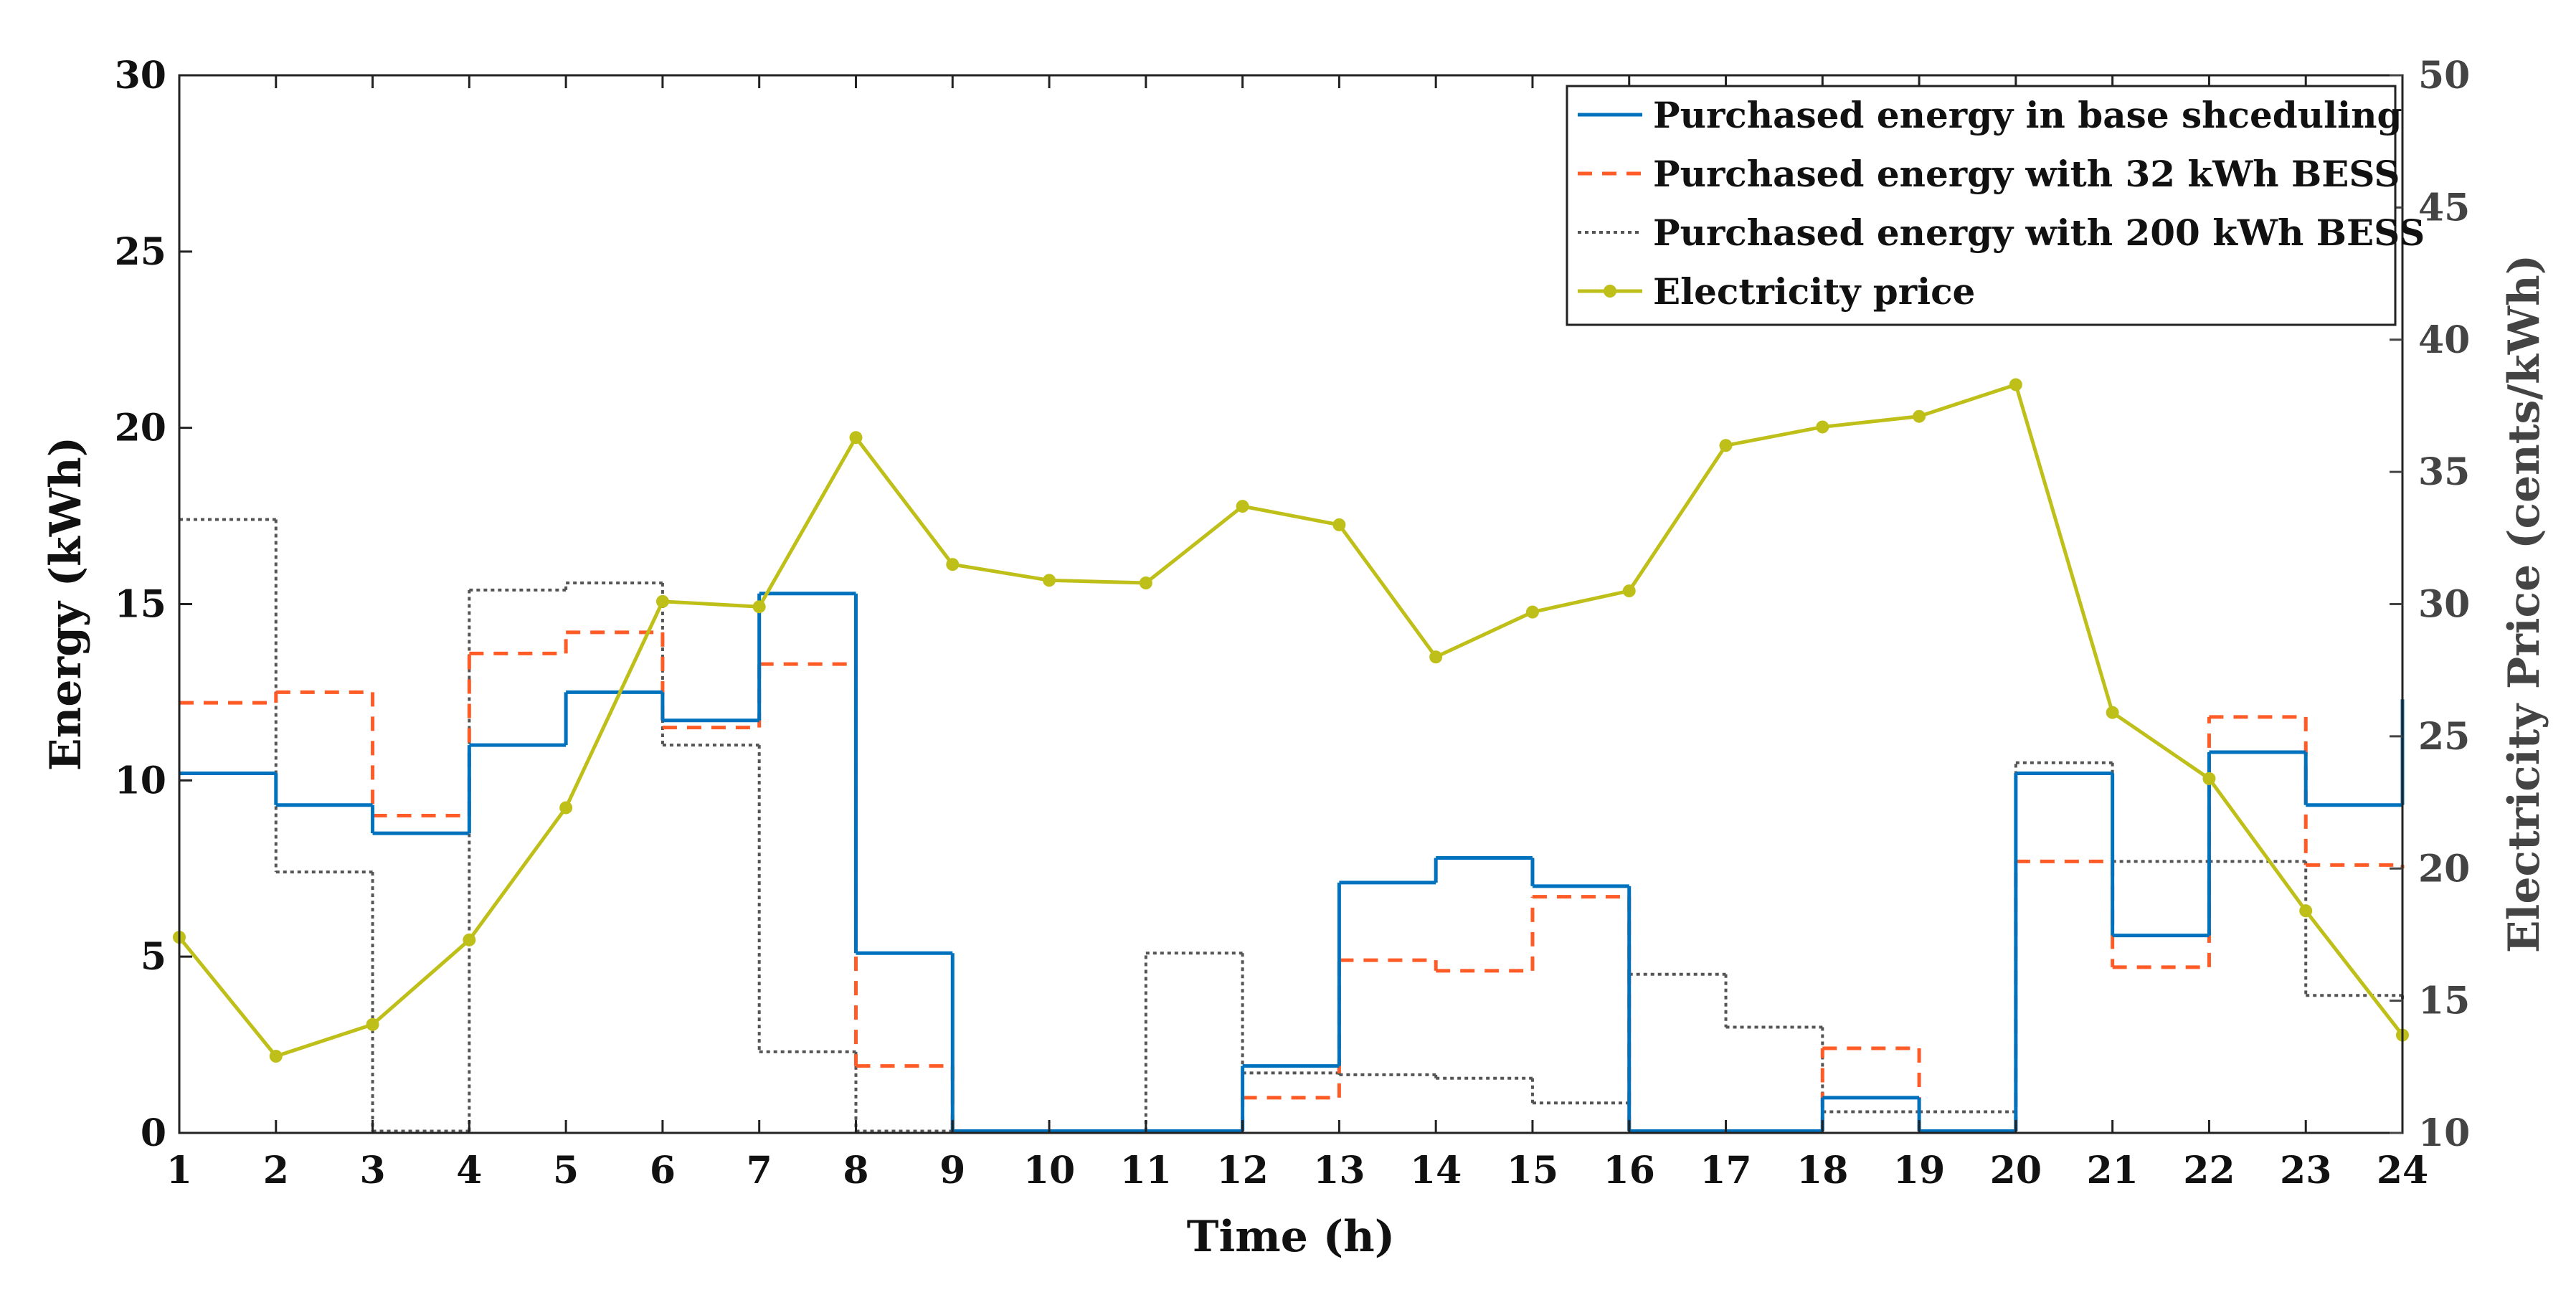 The width and height of the screenshot is (2576, 1305). What do you see at coordinates (2112, 1170) in the screenshot?
I see `x-tick-label: 21` at bounding box center [2112, 1170].